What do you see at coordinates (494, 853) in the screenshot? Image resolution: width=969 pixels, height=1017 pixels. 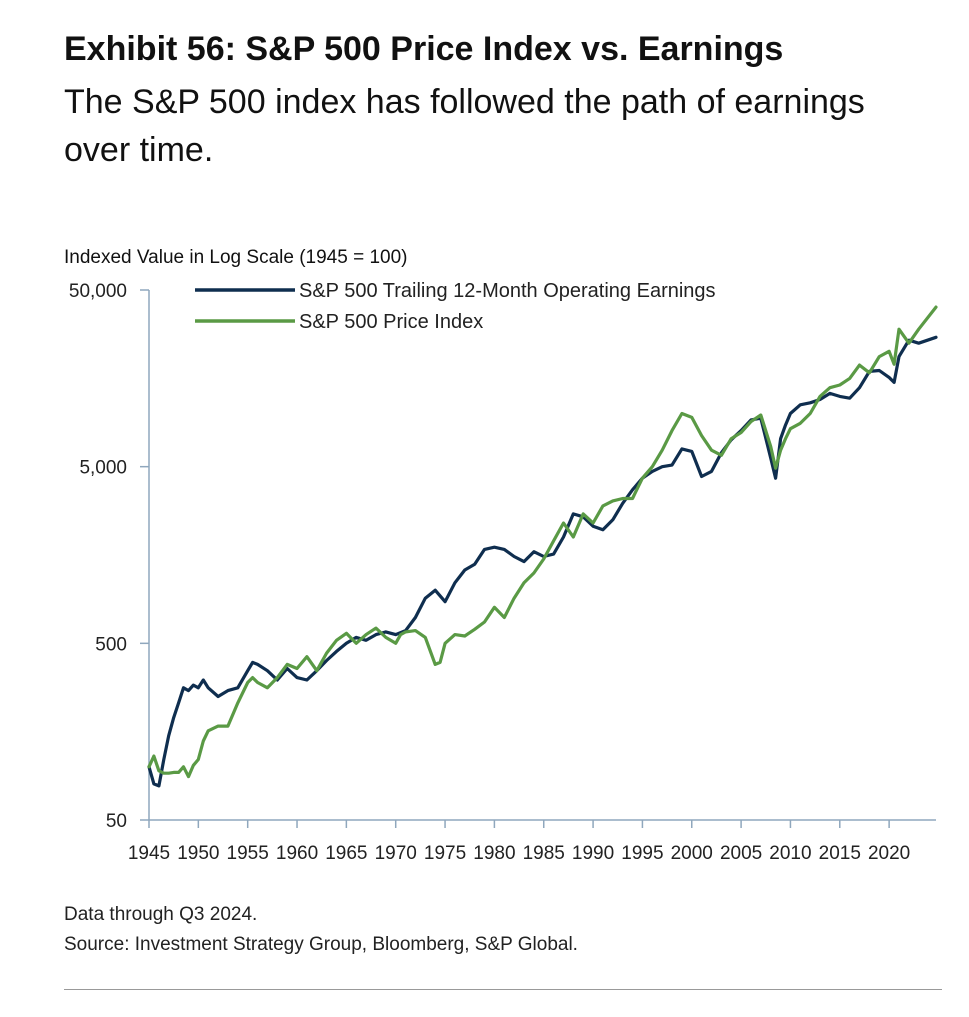 I see `x-tick-label: 1980` at bounding box center [494, 853].